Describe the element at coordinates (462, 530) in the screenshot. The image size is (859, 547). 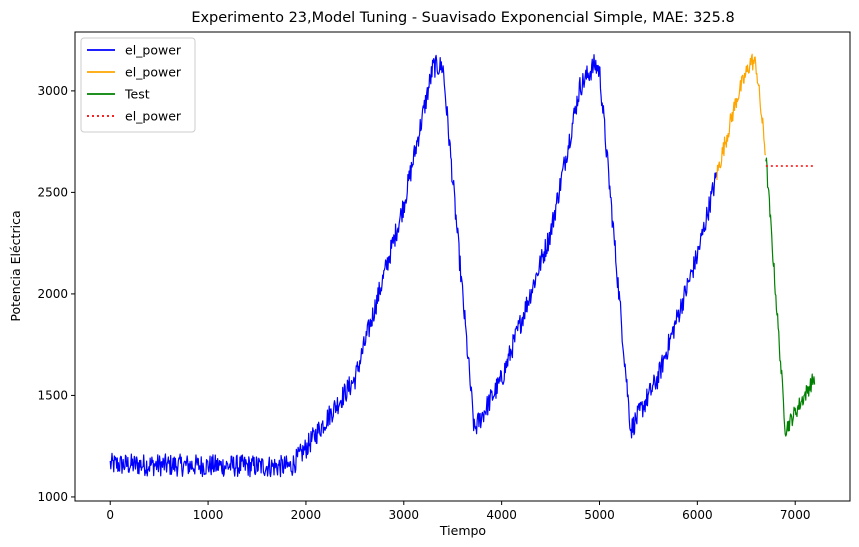
I see `x-axis-label: Tiempo` at that location.